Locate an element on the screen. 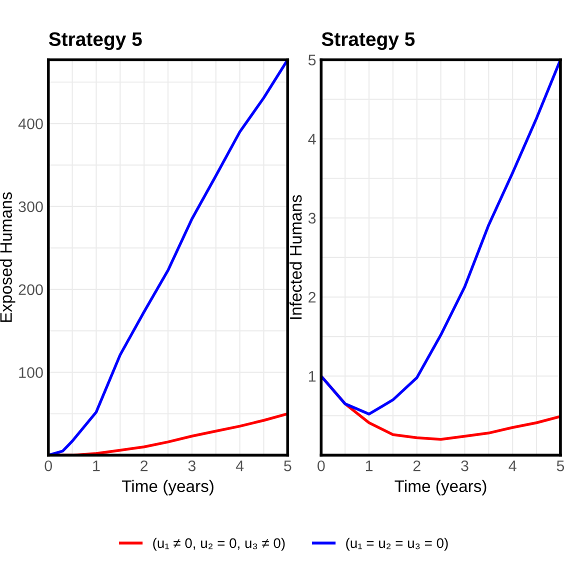  y-tick-label: 300 is located at coordinates (30, 206).